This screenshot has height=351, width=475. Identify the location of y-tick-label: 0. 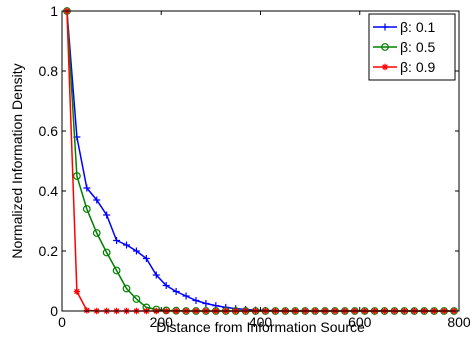
(54, 311).